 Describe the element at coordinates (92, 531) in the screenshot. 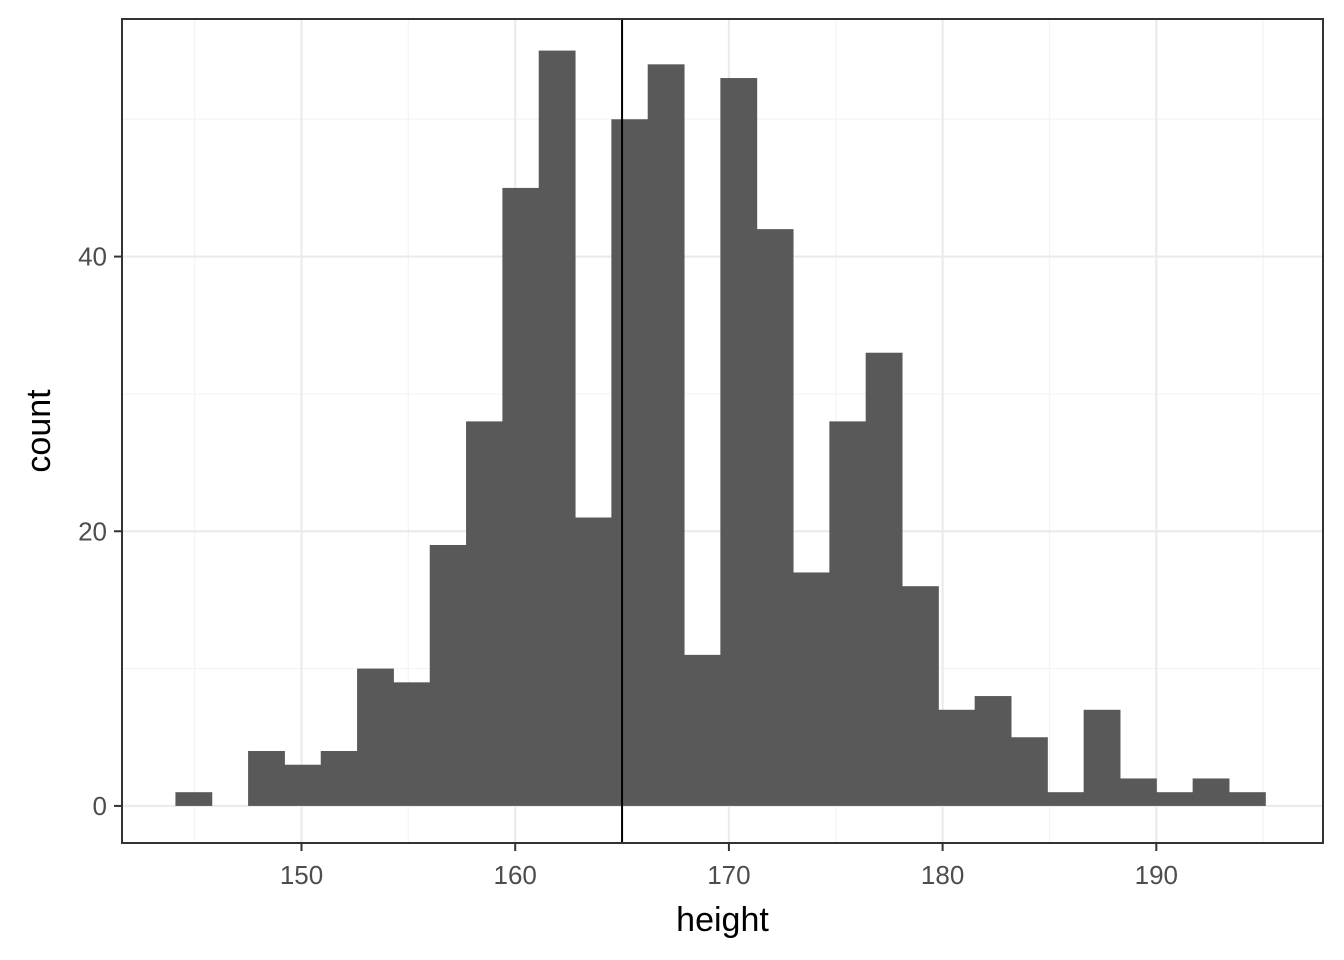

I see `y-tick-label: 20` at that location.